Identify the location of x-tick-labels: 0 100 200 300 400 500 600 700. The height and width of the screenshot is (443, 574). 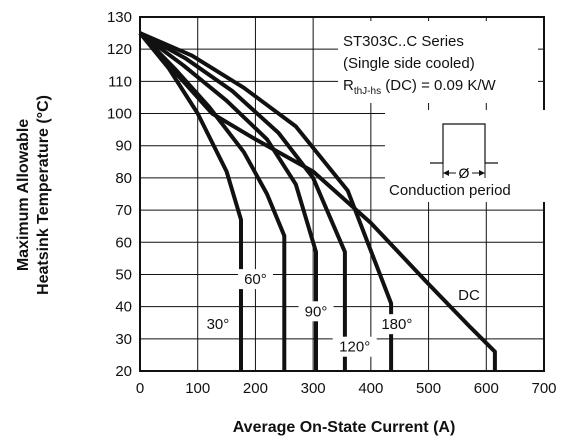
(346, 388).